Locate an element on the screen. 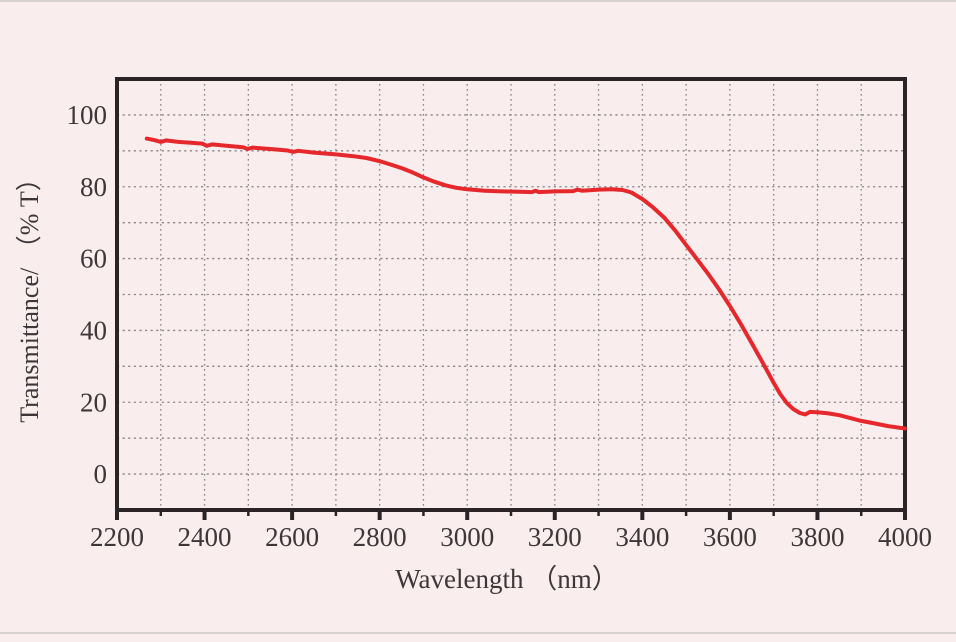  y-tick-label: 100 is located at coordinates (87, 115).